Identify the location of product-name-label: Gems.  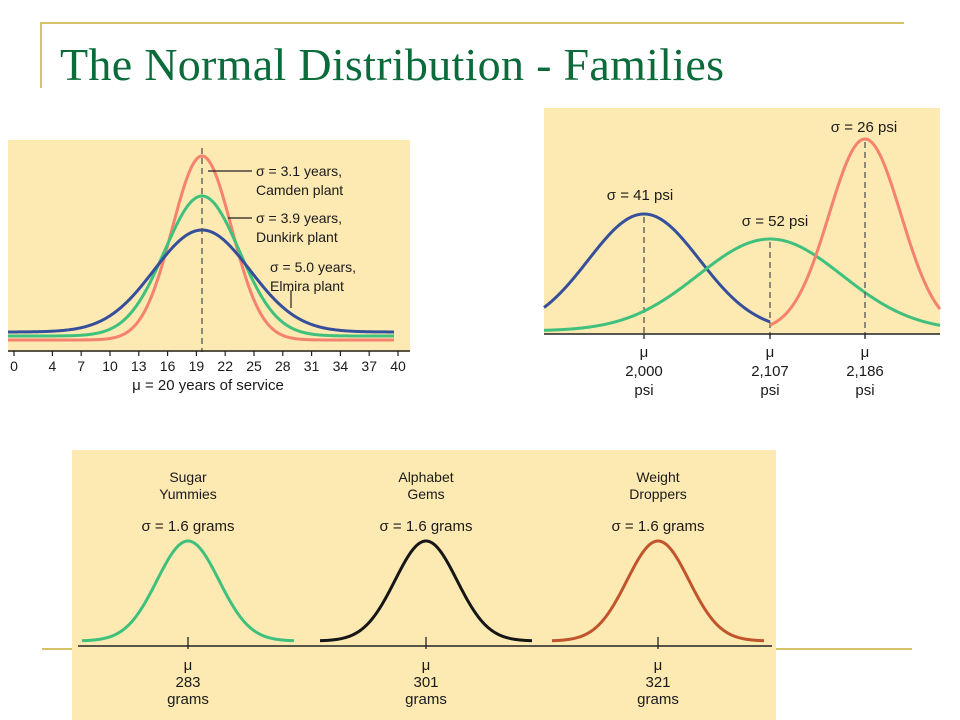
(425, 494).